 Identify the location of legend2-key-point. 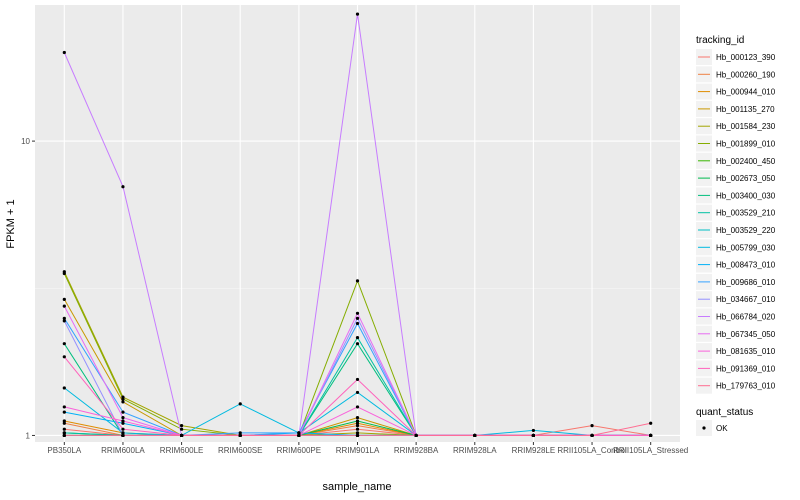
(704, 428).